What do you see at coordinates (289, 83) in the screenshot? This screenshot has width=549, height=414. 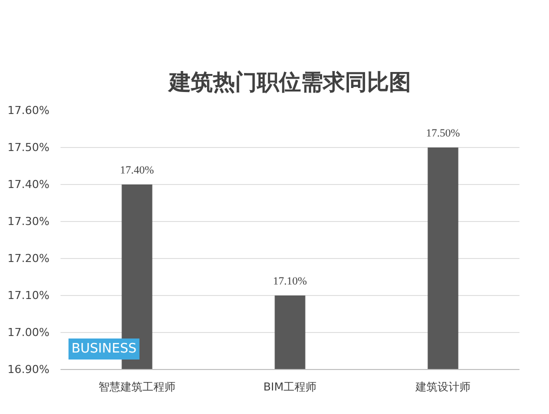 I see `chart-title: 建筑热门职位需求同比图` at bounding box center [289, 83].